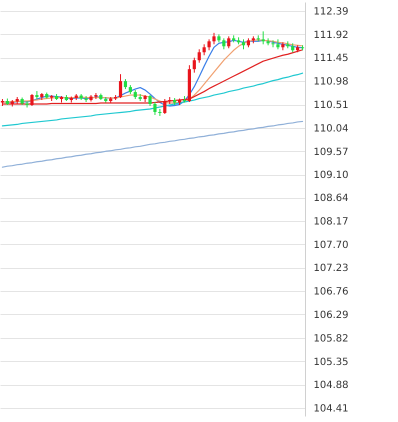 The height and width of the screenshot is (422, 398). Describe the element at coordinates (331, 409) in the screenshot. I see `y-tick-label: 104.41` at that location.